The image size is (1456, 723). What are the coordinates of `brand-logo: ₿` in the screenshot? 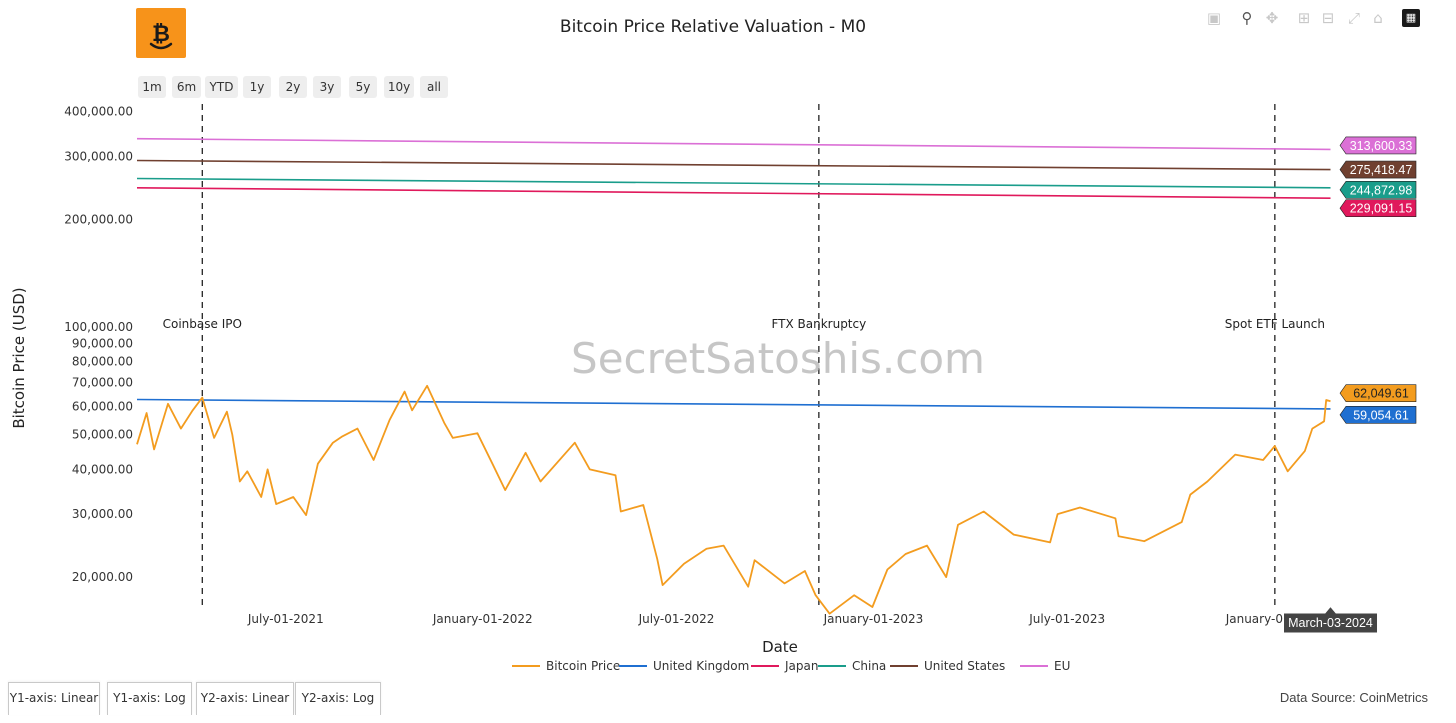 It's located at (161, 33).